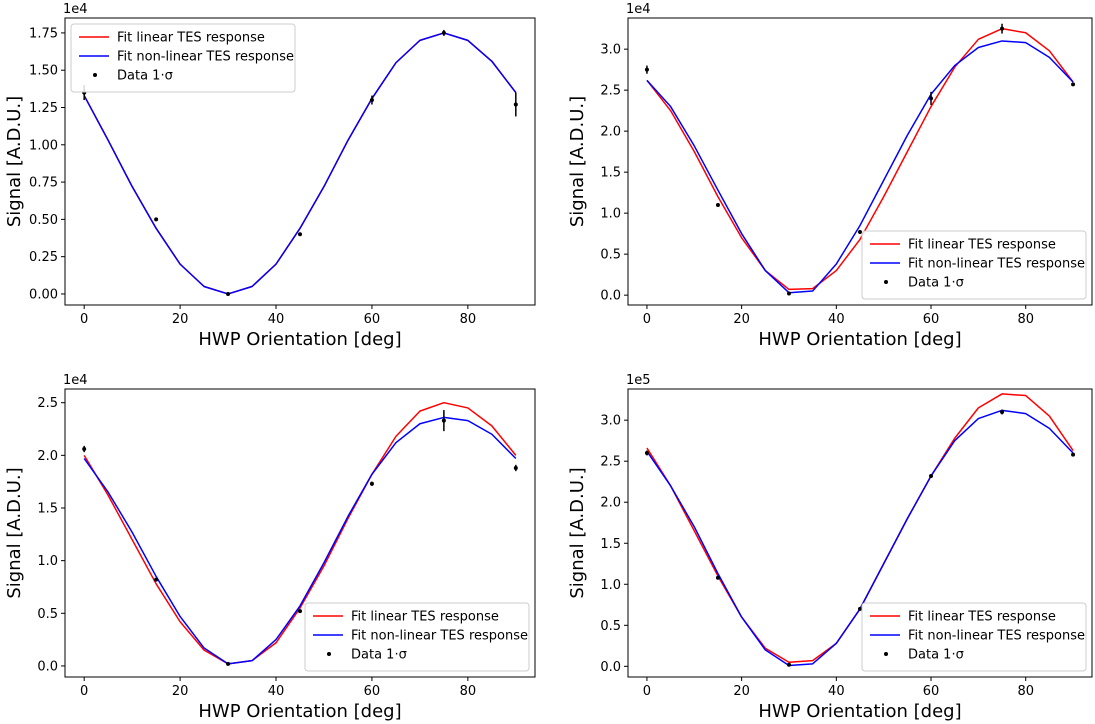 This screenshot has height=724, width=1095. Describe the element at coordinates (43, 183) in the screenshot. I see `y-tick-label: 0.75` at that location.